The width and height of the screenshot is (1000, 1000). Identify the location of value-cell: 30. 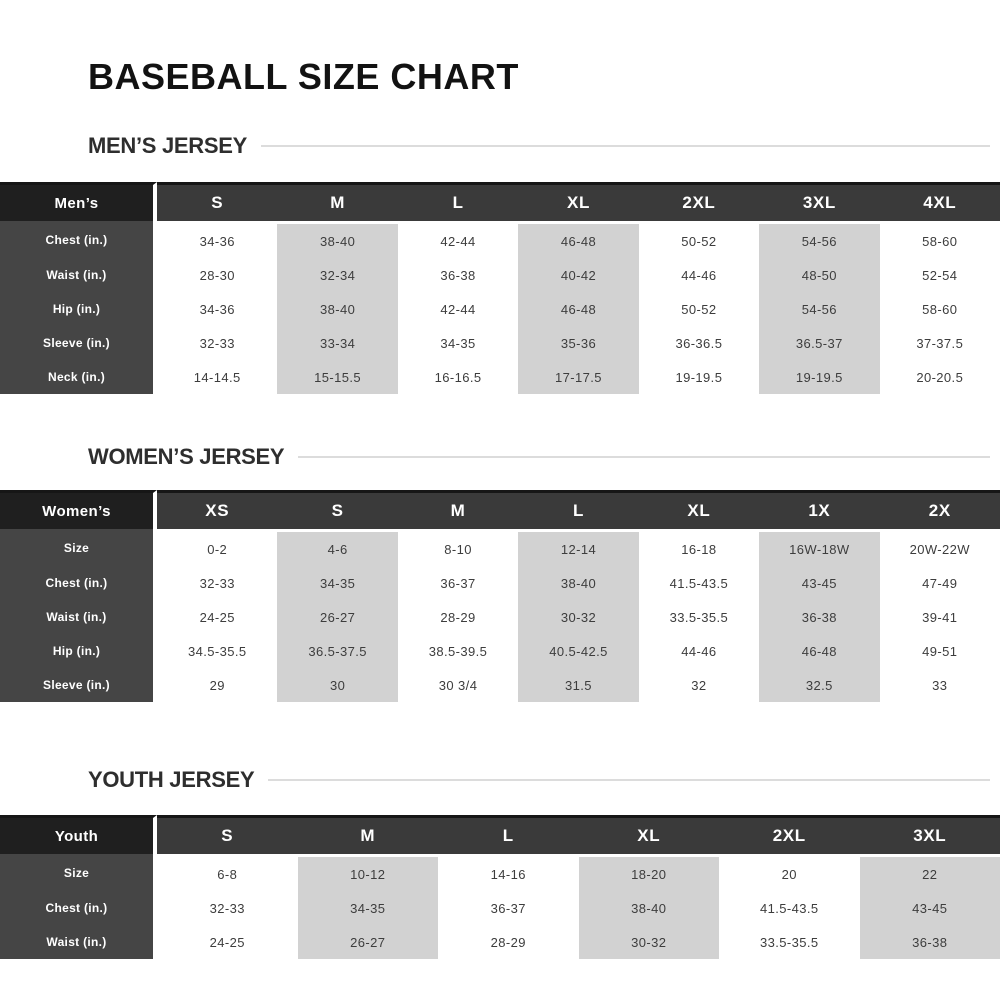
(337, 685).